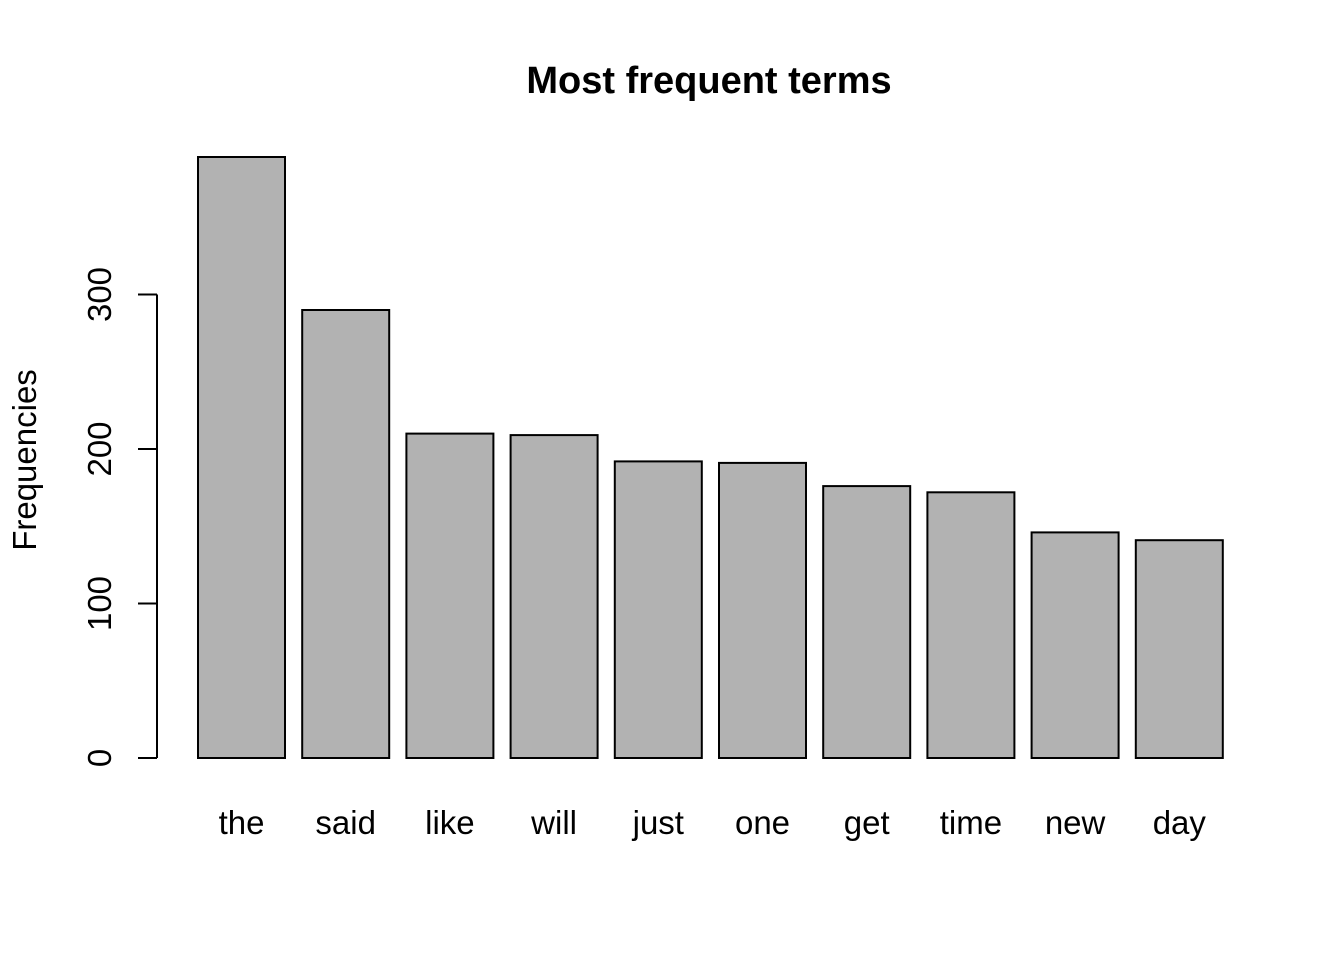 The image size is (1344, 965). What do you see at coordinates (99, 448) in the screenshot?
I see `y-tick-label: 200` at bounding box center [99, 448].